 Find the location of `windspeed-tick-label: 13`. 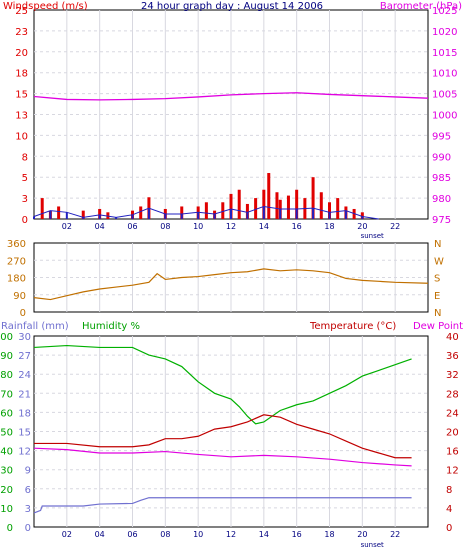

windspeed-tick-label: 13 is located at coordinates (21, 116).